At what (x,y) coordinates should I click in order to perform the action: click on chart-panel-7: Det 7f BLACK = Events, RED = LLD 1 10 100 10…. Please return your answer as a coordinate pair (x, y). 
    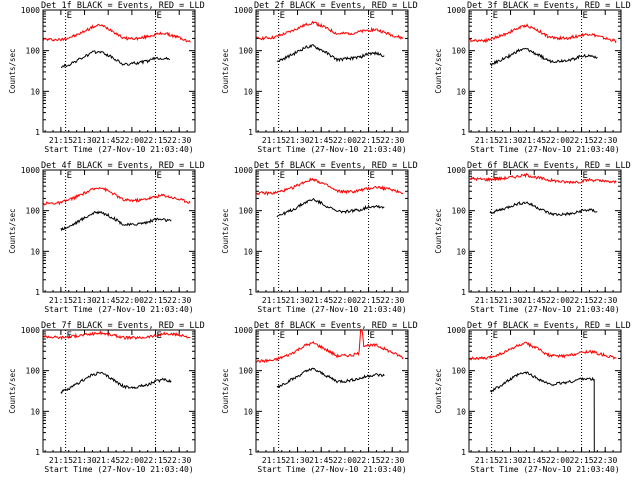
    Looking at the image, I should click on (106, 397).